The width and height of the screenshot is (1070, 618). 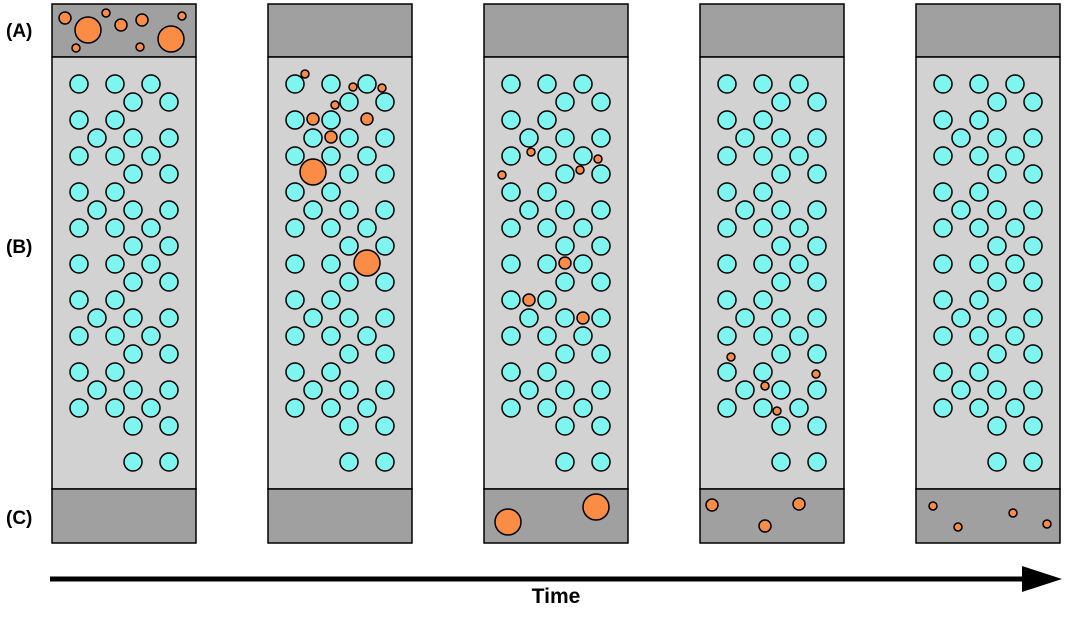 I want to click on label-a: (A), so click(x=19, y=31).